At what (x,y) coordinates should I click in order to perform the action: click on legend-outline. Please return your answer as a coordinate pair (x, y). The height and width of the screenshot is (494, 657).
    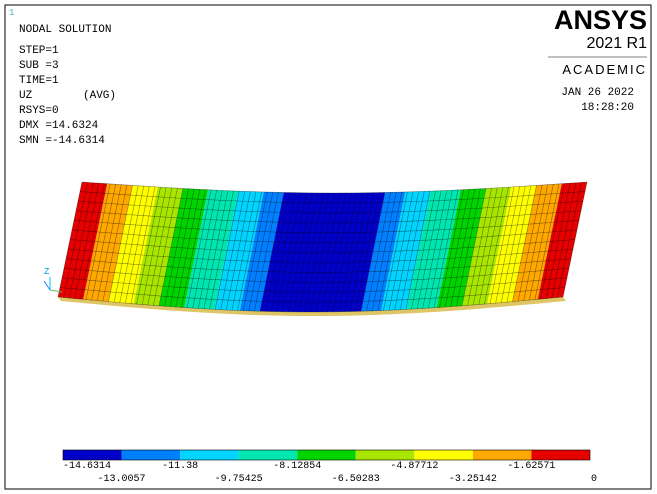
    Looking at the image, I should click on (326, 455).